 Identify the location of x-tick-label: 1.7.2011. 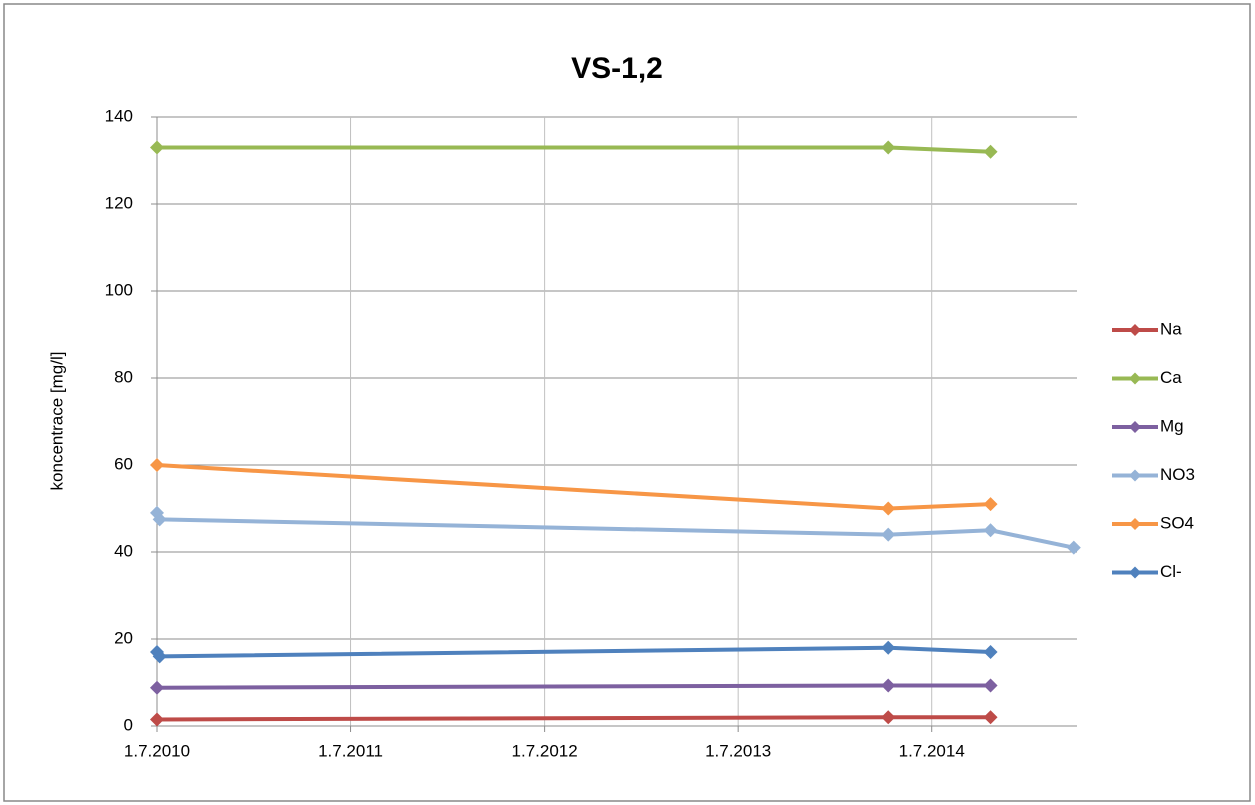
(350, 750).